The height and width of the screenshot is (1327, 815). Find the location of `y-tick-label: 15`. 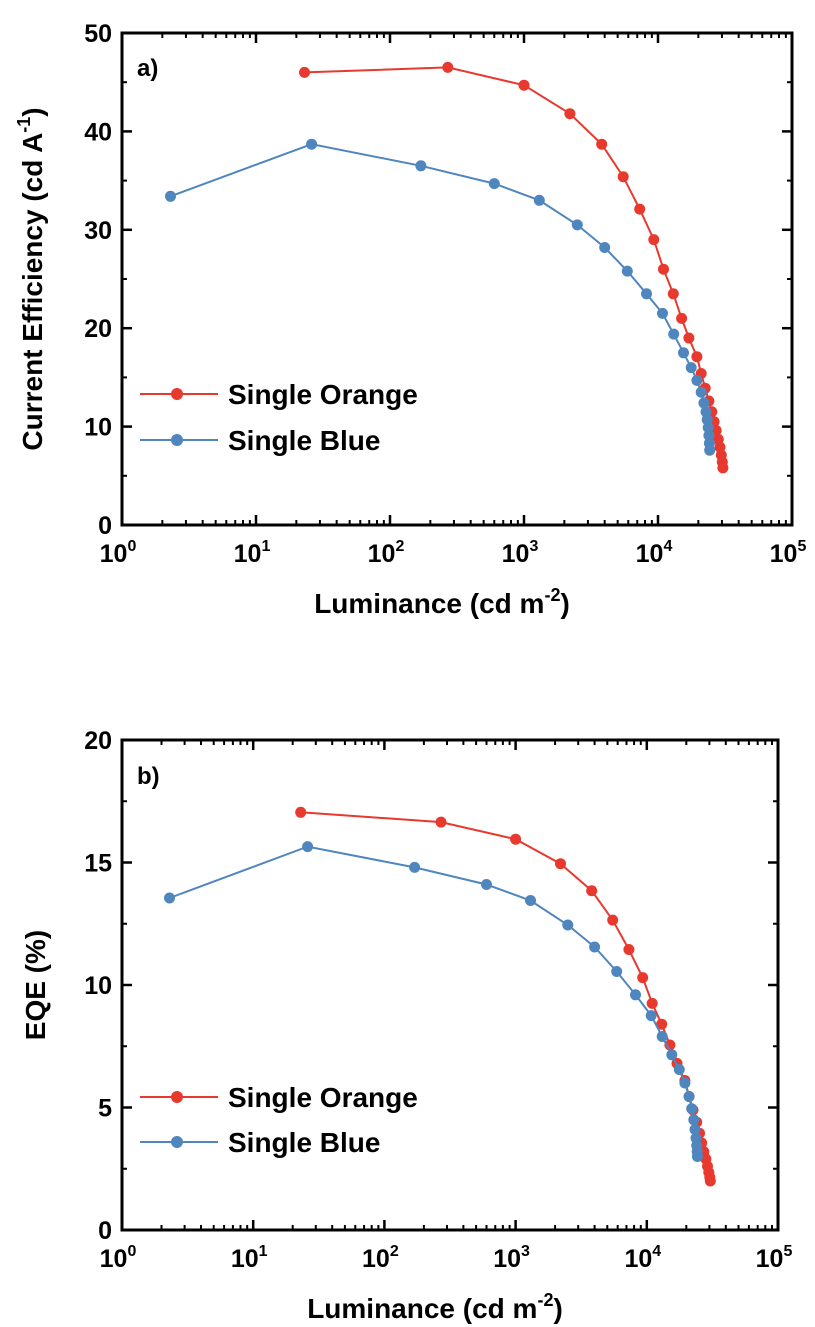

y-tick-label: 15 is located at coordinates (98, 864).